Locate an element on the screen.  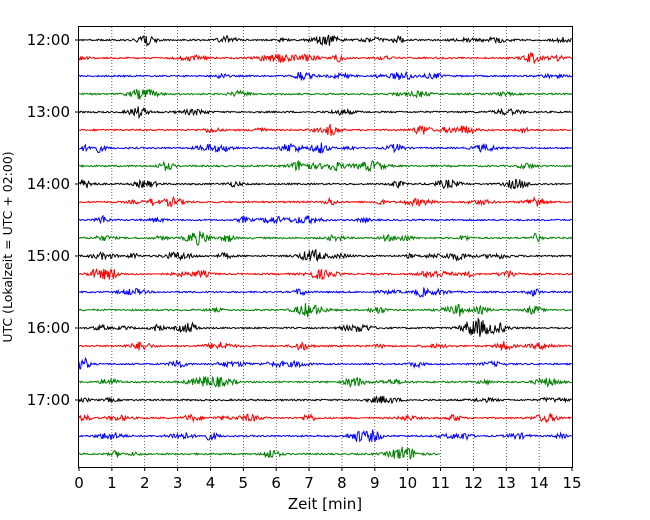
y-axis: 12:00 13:00 14:00 15:00 16:00 17:00 is located at coordinates (53, 220).